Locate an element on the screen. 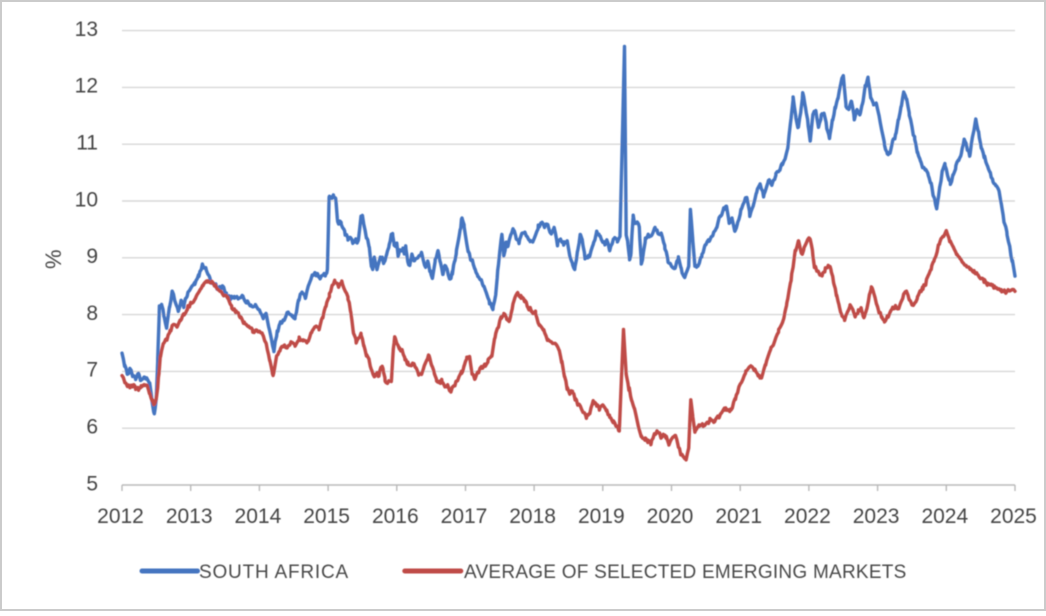 This screenshot has height=616, width=1046. svg-text: 2017 is located at coordinates (464, 516).